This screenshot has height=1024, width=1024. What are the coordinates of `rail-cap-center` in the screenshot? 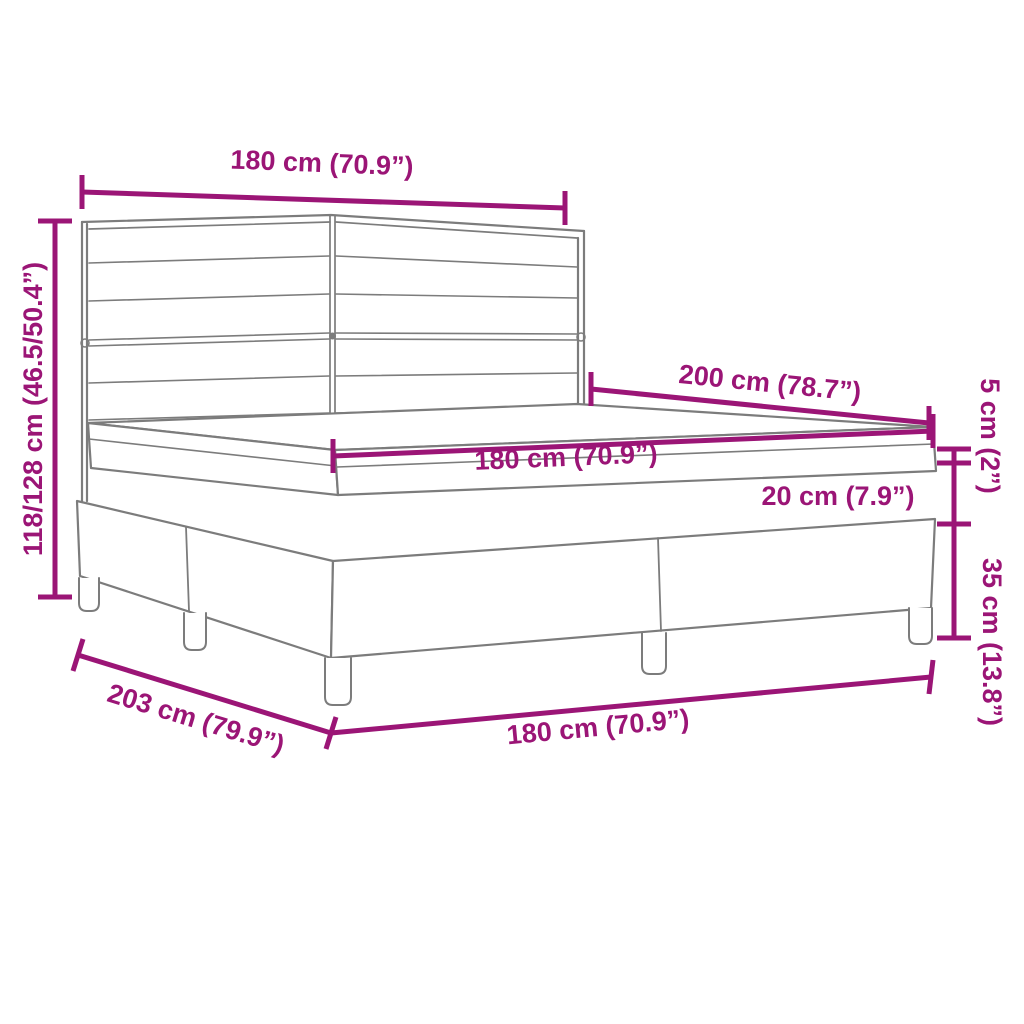 It's located at (332, 336).